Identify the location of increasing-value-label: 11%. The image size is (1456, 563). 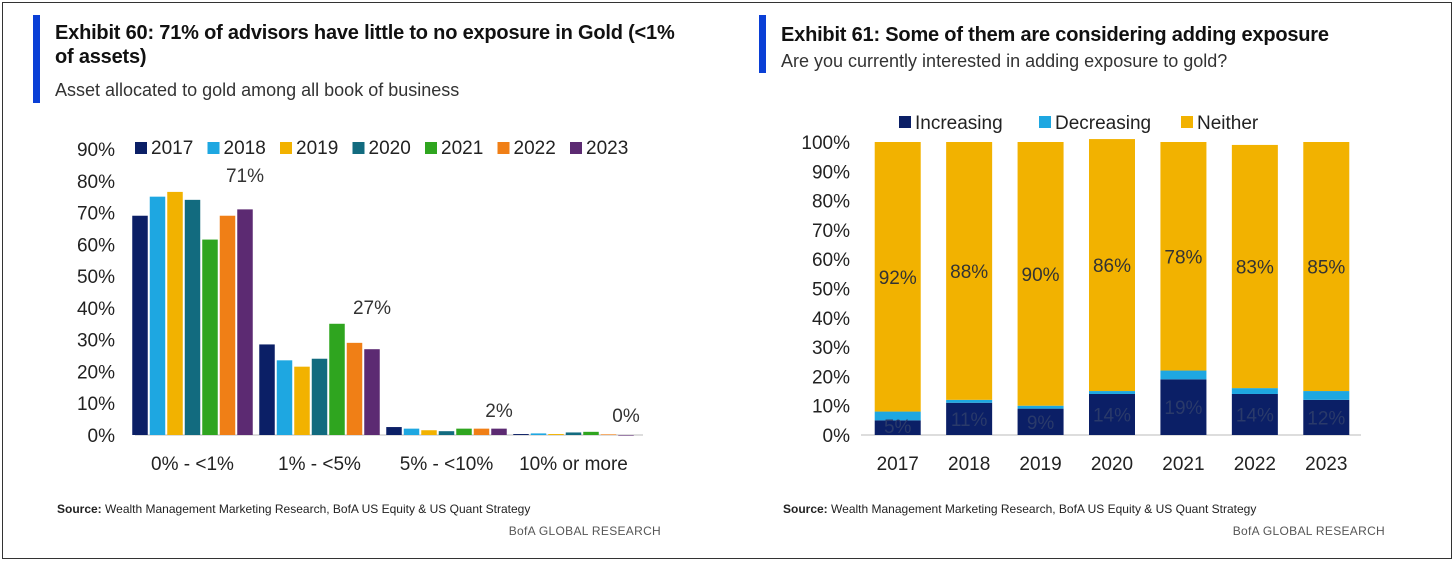
(969, 420).